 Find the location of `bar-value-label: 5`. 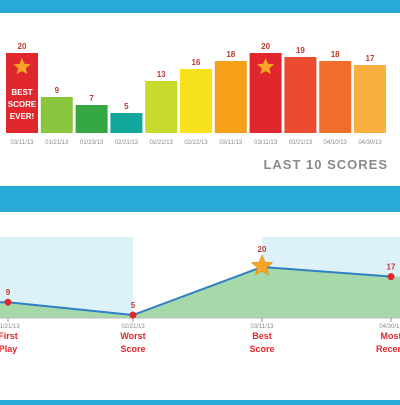

bar-value-label: 5 is located at coordinates (126, 106).